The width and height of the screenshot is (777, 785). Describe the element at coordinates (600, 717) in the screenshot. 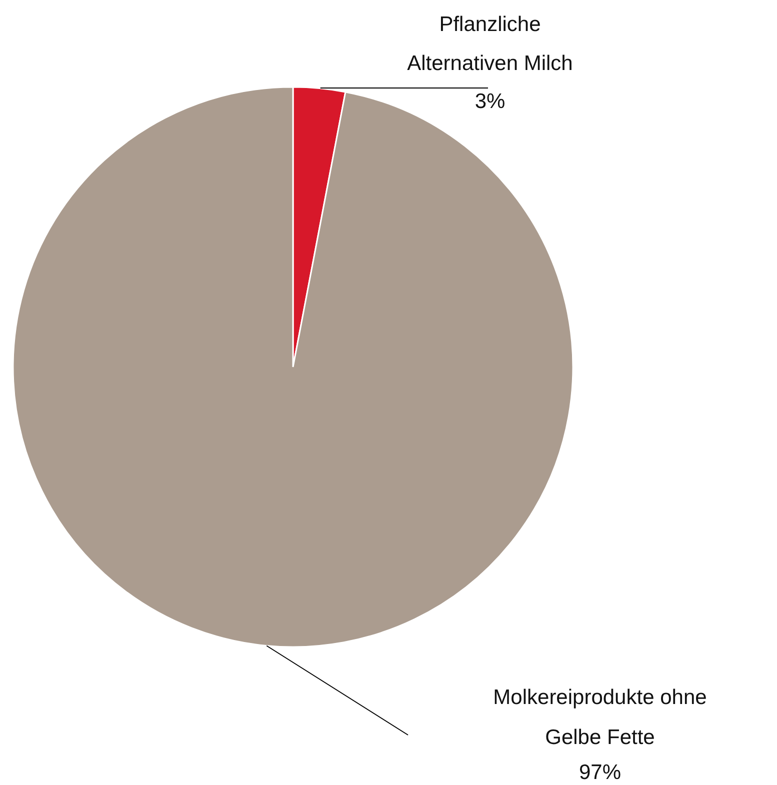

I see `slice-label: Molkereiprodukte ohne Gelbe Fette` at that location.